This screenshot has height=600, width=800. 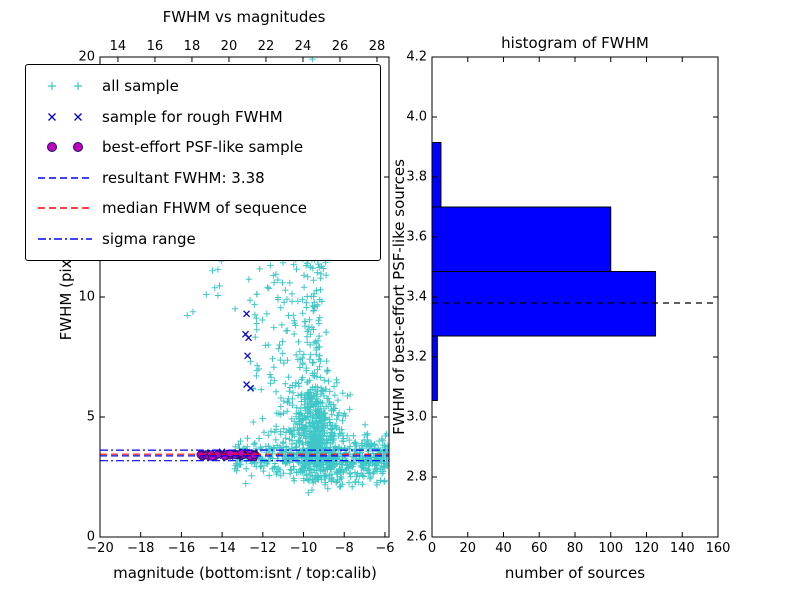 What do you see at coordinates (646, 548) in the screenshot?
I see `right-xtick-label: 120` at bounding box center [646, 548].